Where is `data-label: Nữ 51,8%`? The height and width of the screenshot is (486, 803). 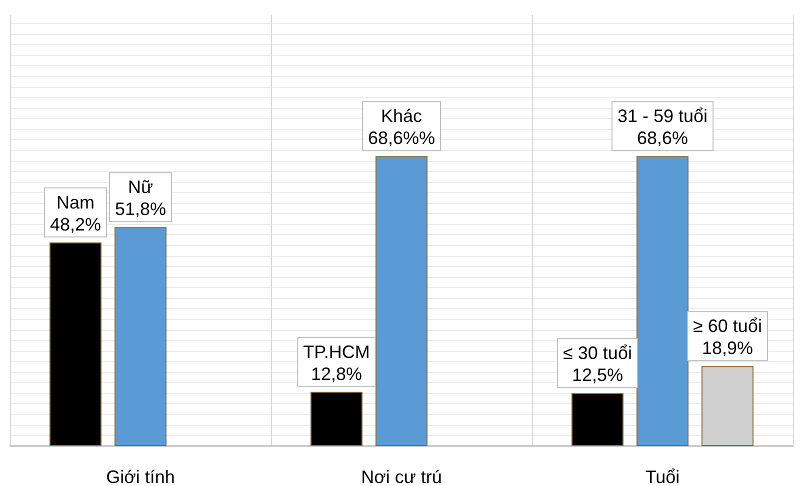
data-label: Nữ 51,8% is located at coordinates (140, 198).